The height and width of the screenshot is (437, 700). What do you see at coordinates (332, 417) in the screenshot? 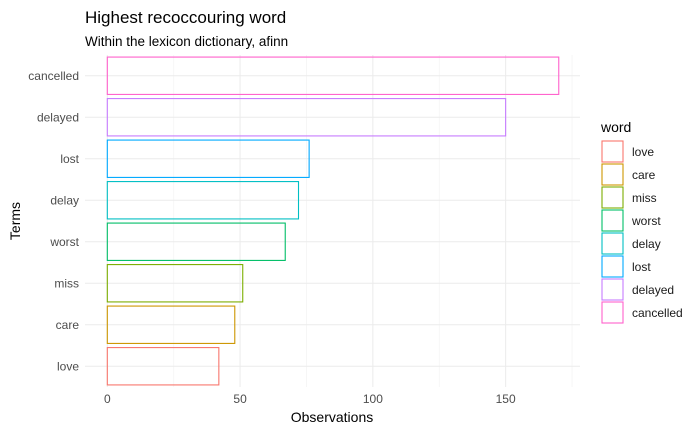
I see `x-axis-title: Observations` at bounding box center [332, 417].